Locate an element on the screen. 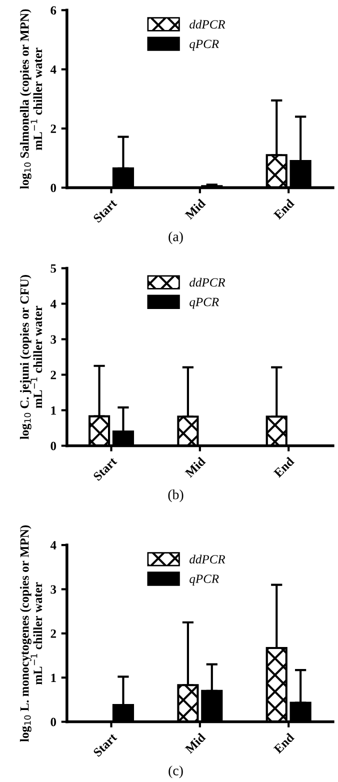 The image size is (338, 782). y-tick-label: 6 is located at coordinates (53, 10).